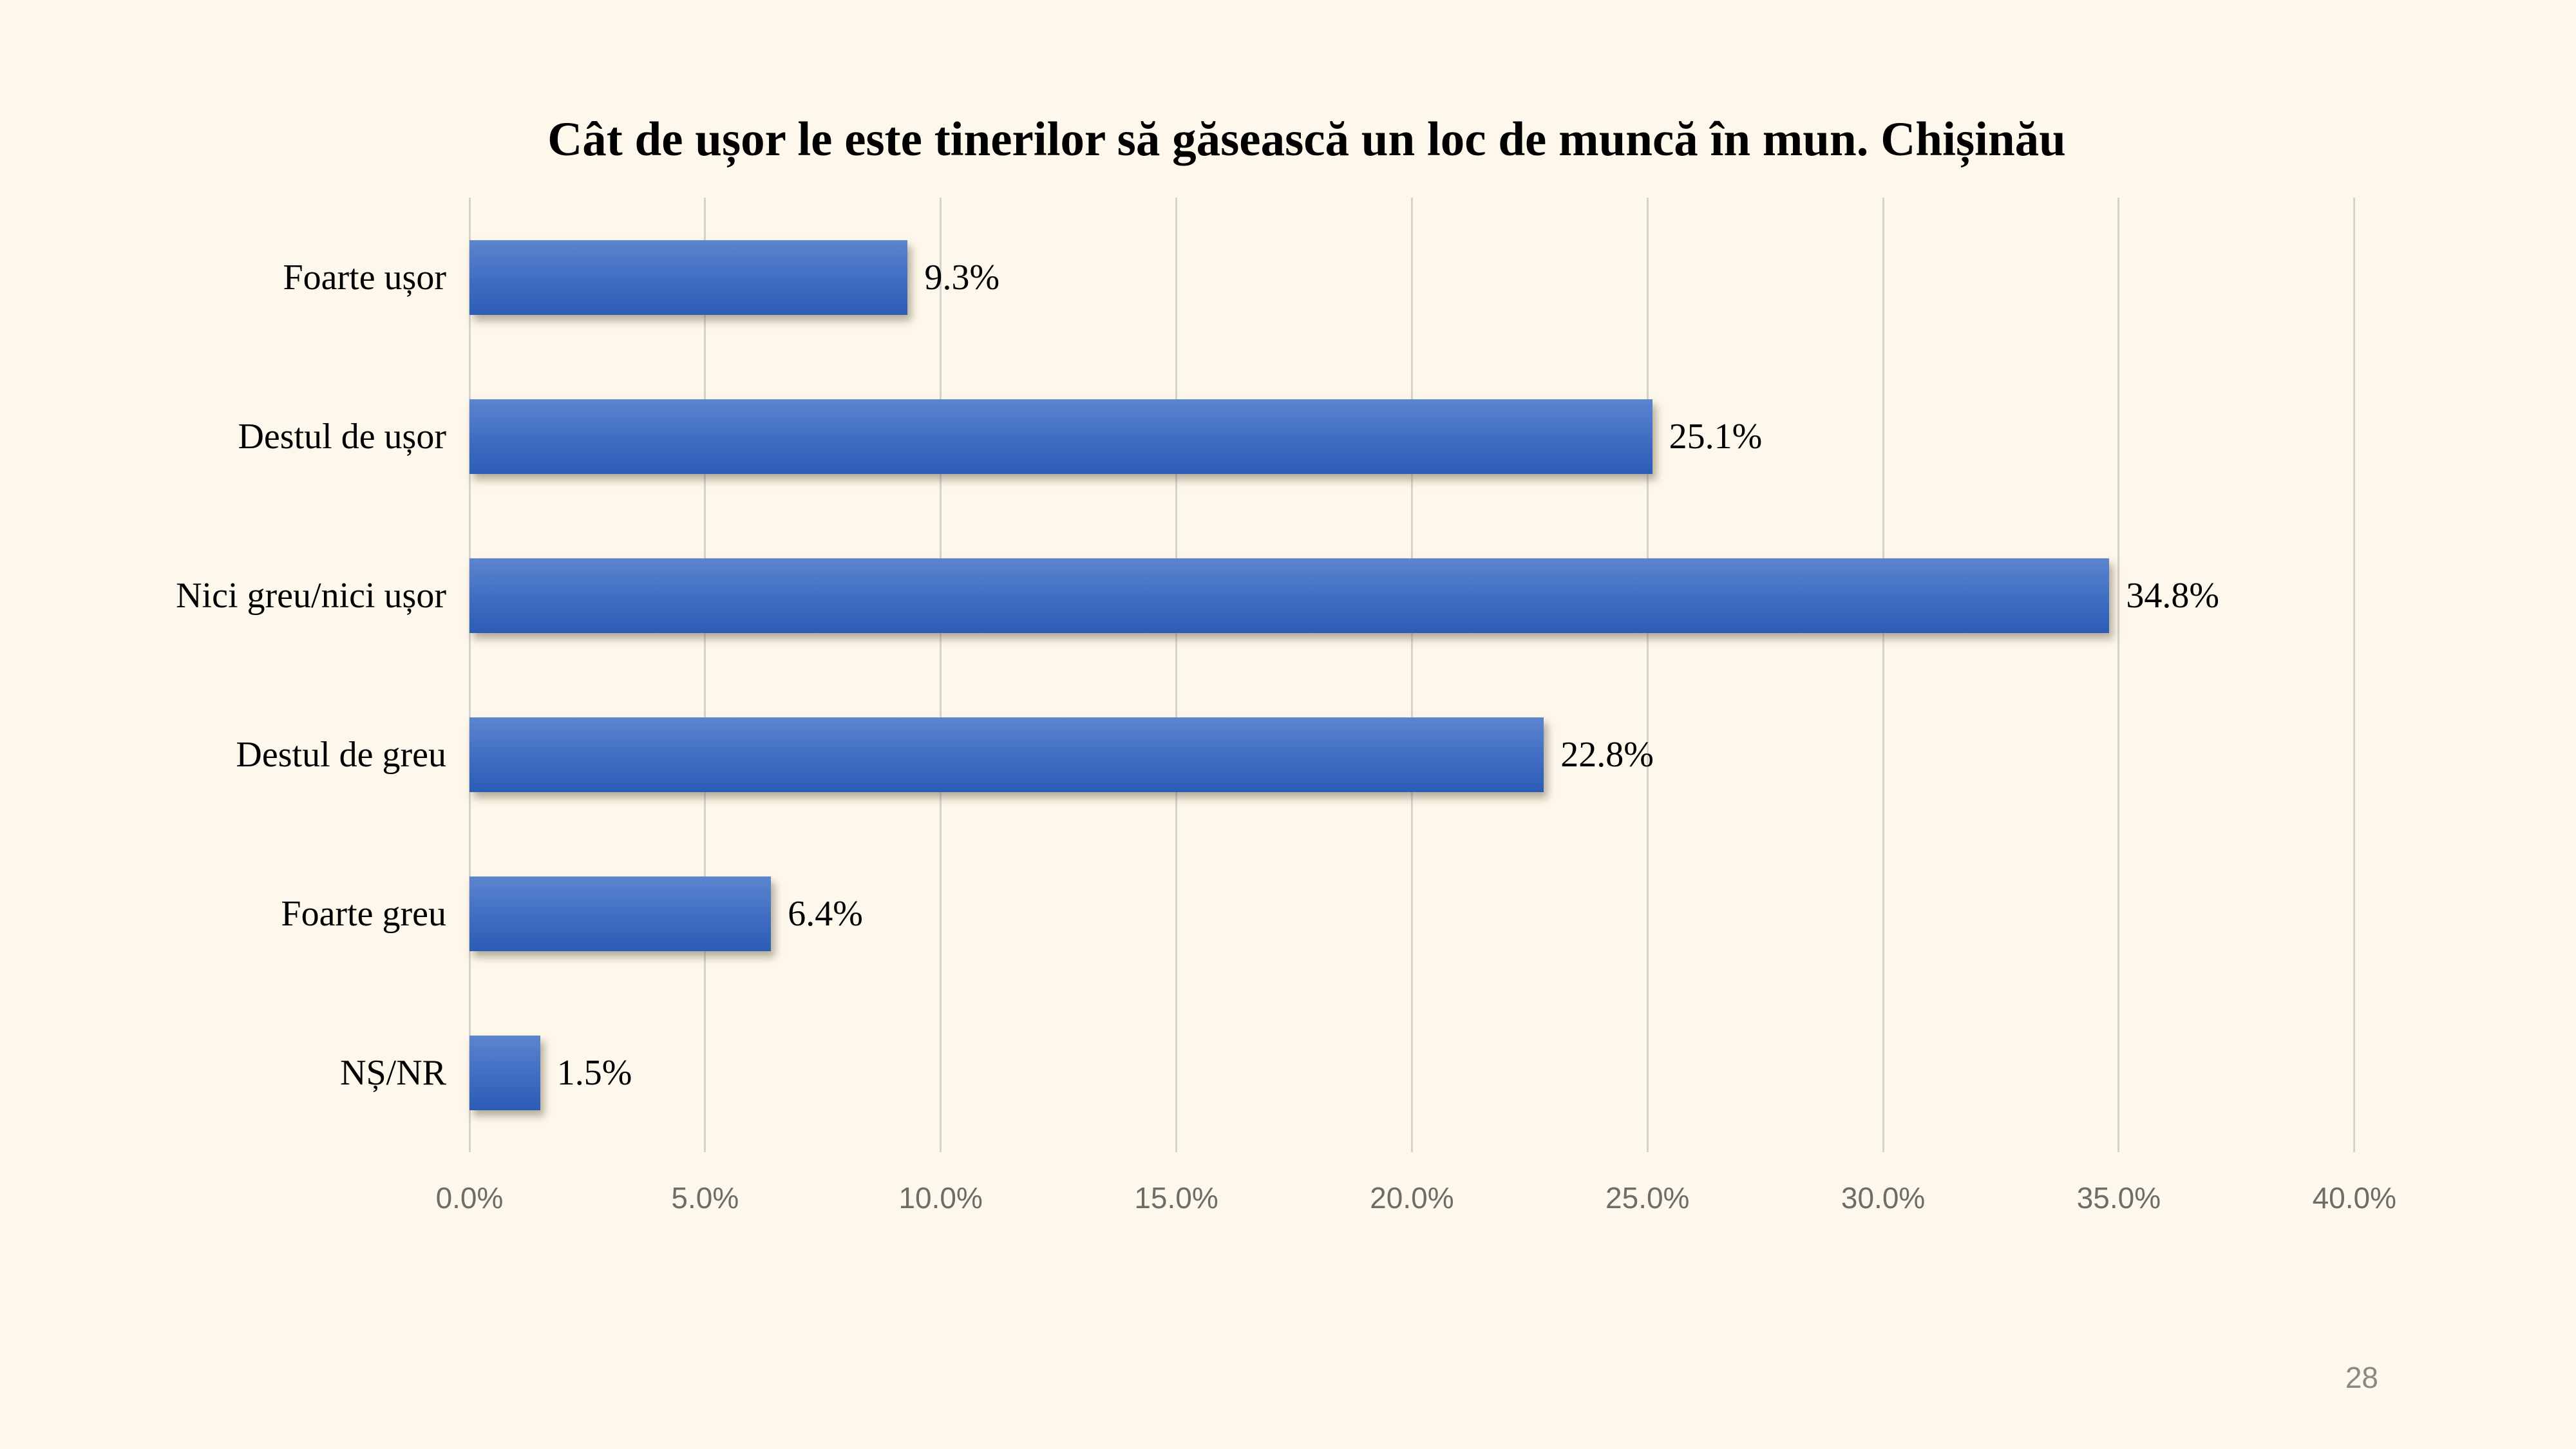 Image resolution: width=2576 pixels, height=1449 pixels. Describe the element at coordinates (1607, 754) in the screenshot. I see `value-label: 22.8%` at that location.